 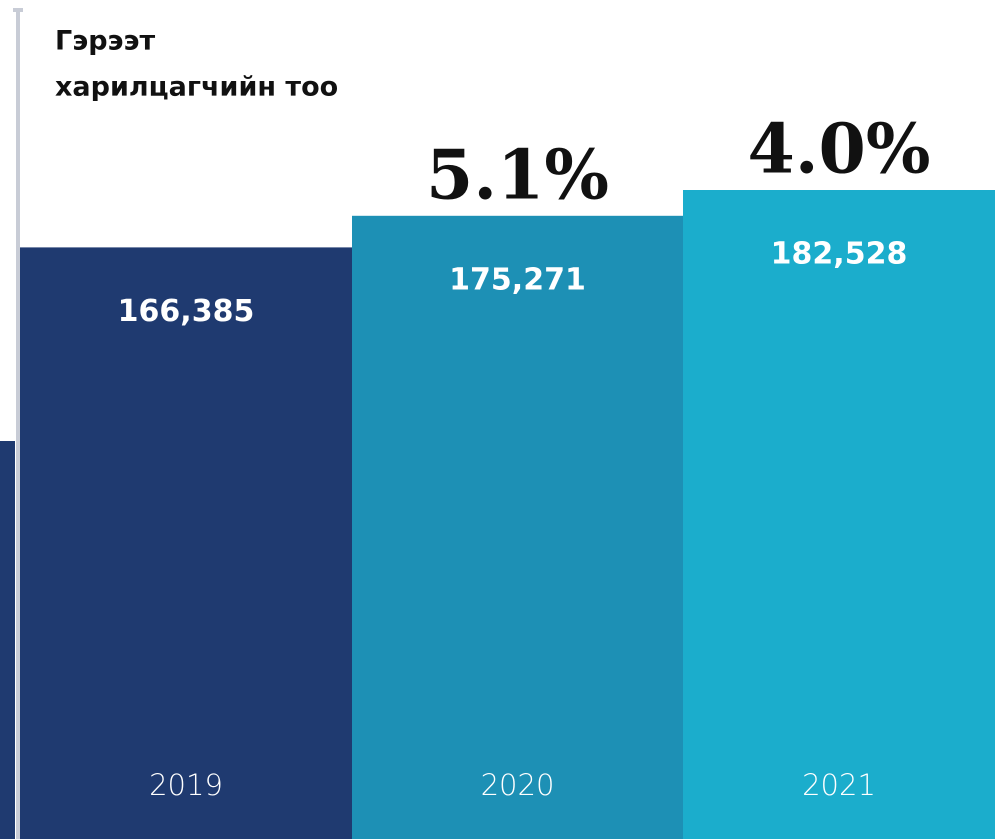 I want to click on cropped-bar, so click(x=7, y=640).